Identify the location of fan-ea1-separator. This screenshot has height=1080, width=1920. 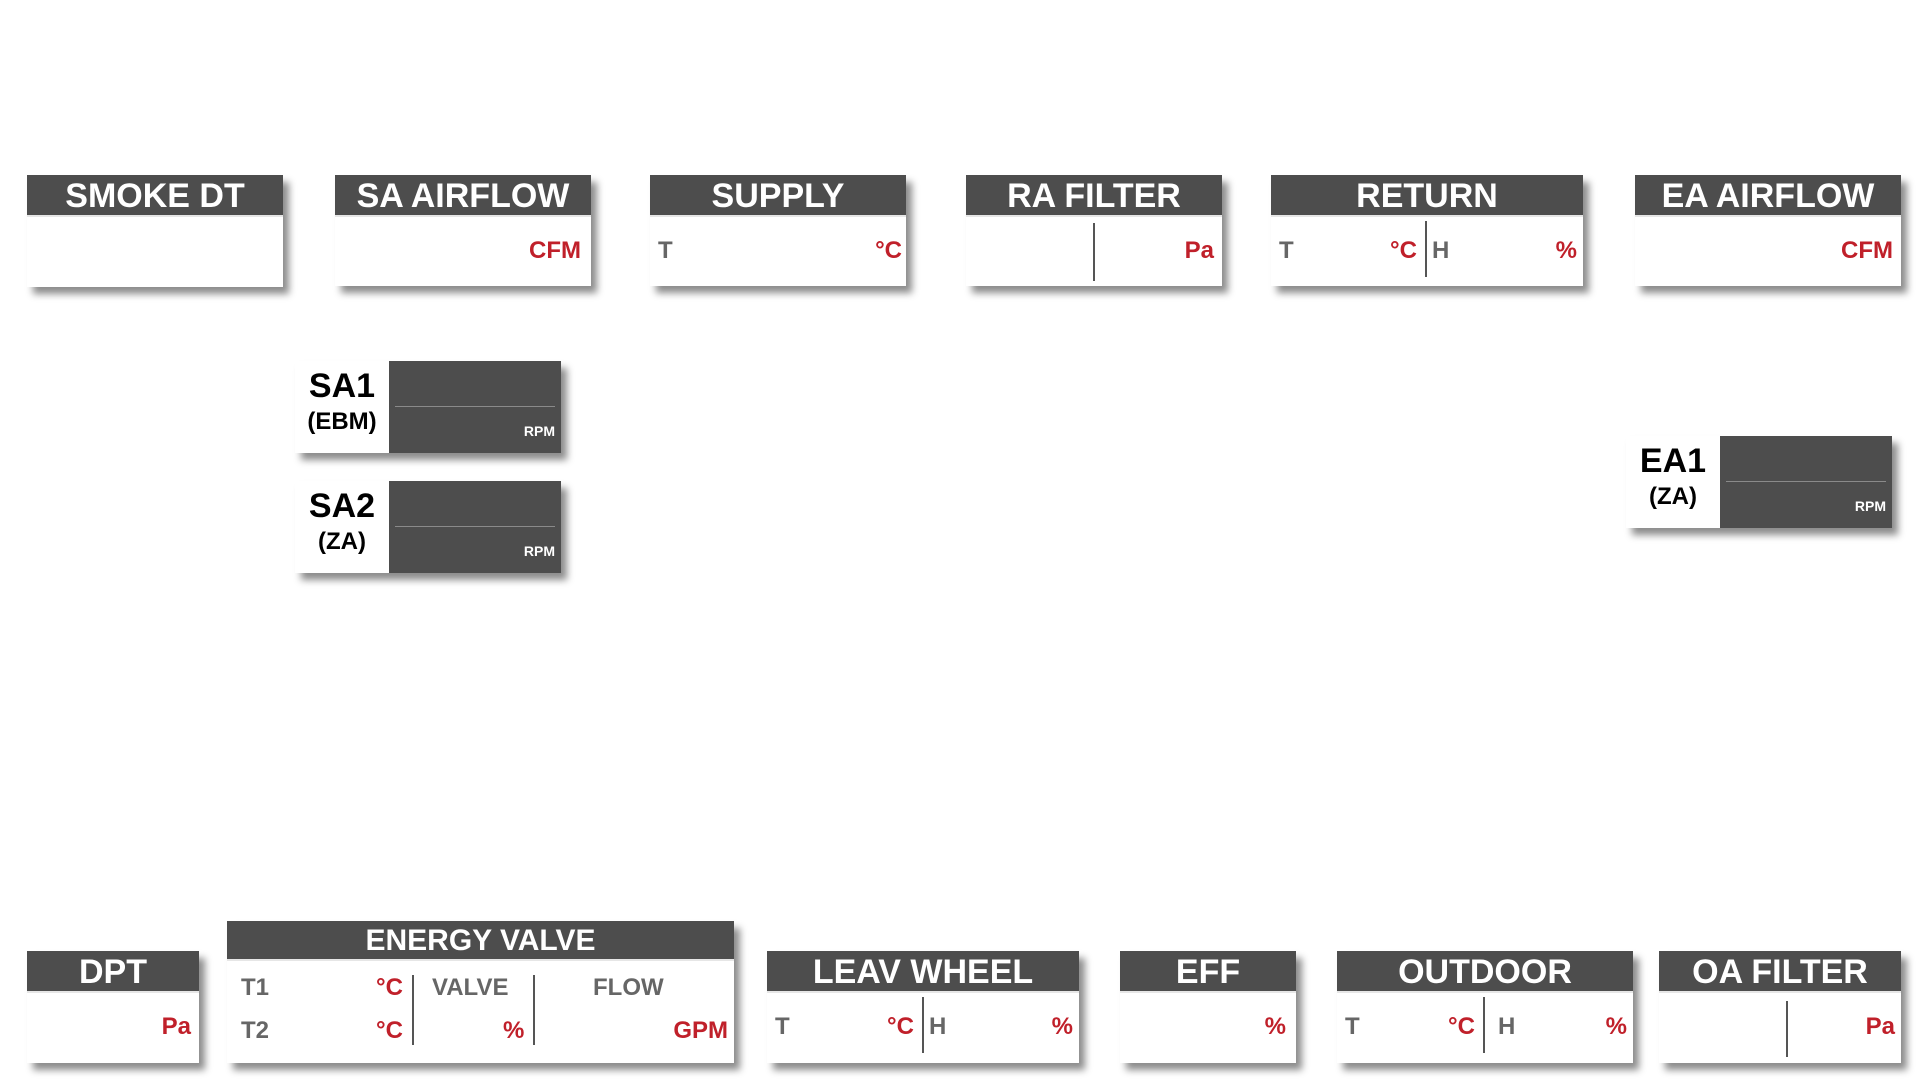
(1806, 481).